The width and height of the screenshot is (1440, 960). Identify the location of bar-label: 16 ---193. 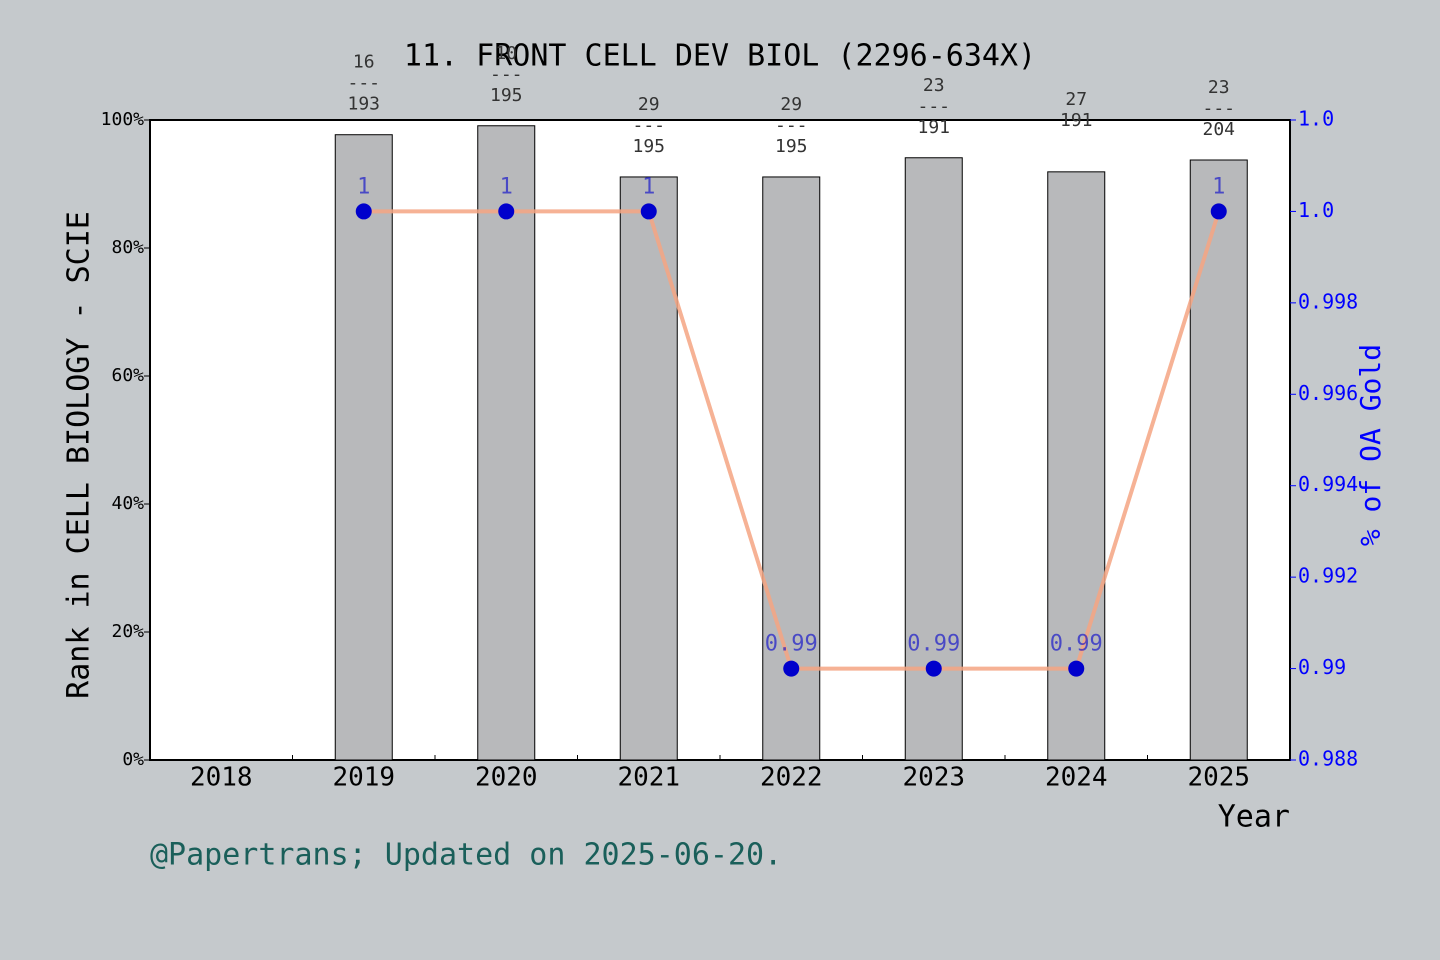
(363, 83).